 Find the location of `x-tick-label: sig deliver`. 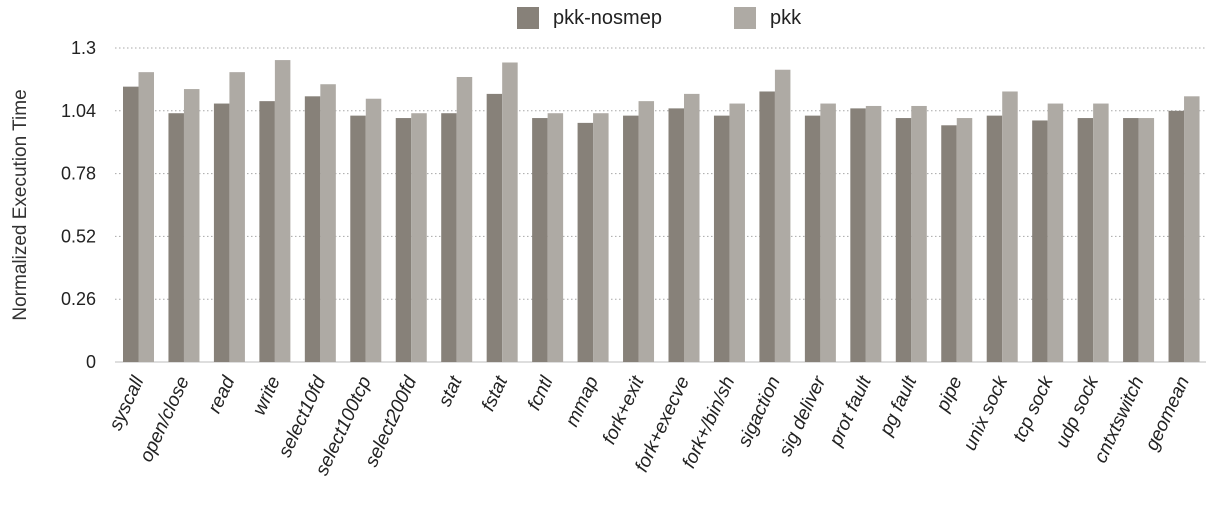

x-tick-label: sig deliver is located at coordinates (802, 416).